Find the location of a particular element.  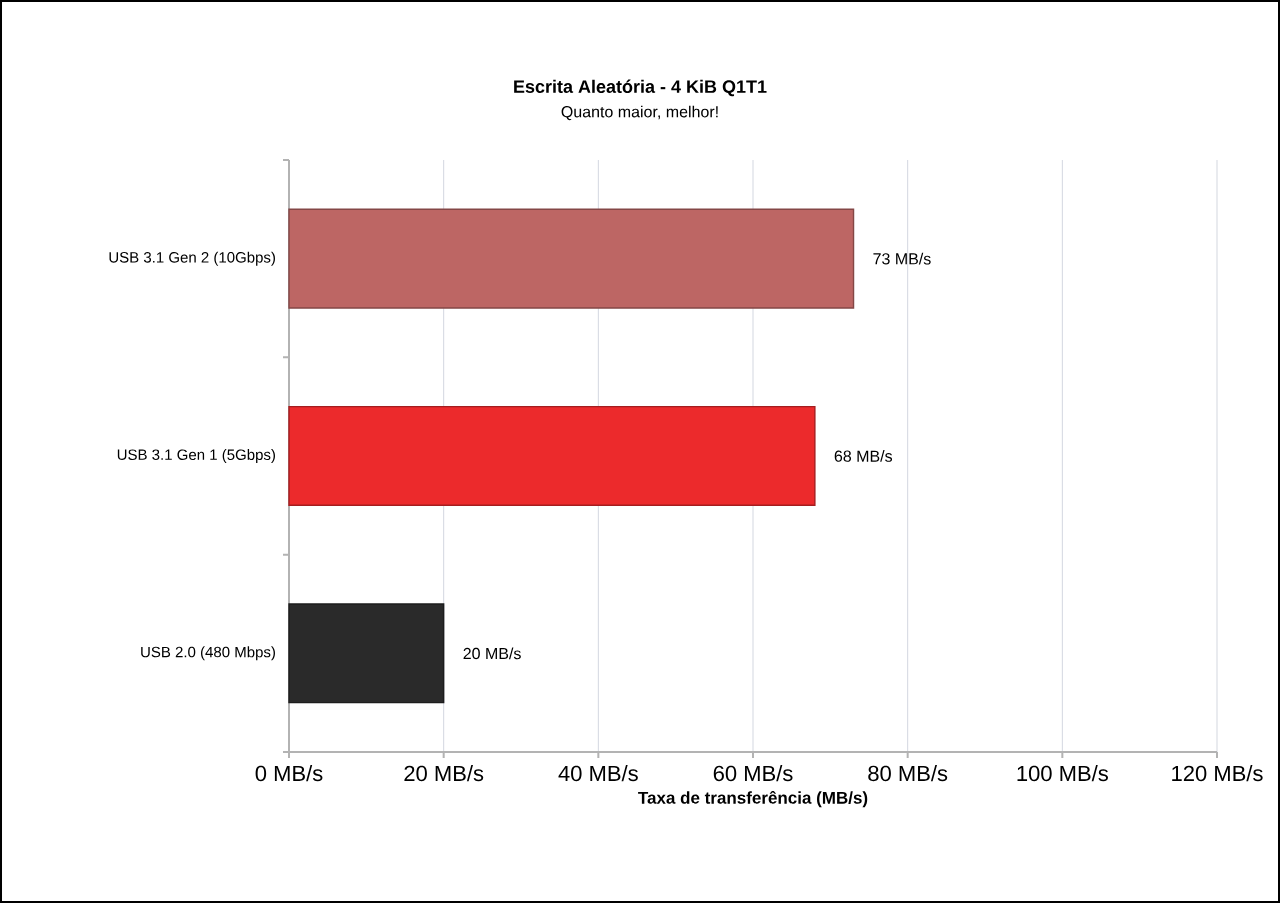

y-tick-label: USB 3.1 Gen 2 (10Gbps) is located at coordinates (192, 258).